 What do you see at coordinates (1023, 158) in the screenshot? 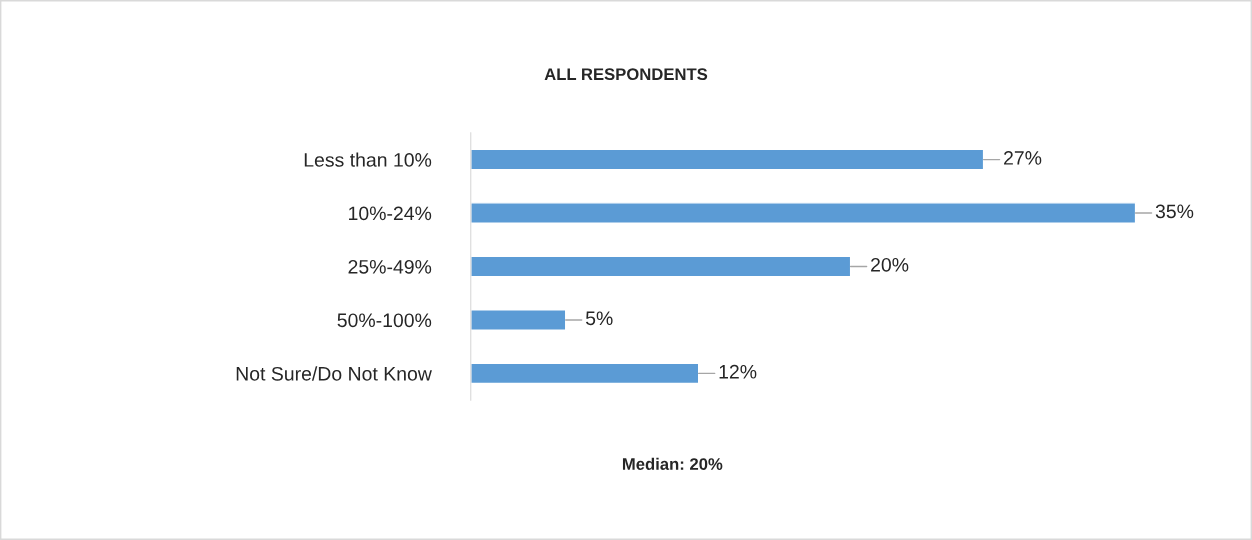
I see `data-label: 27%` at bounding box center [1023, 158].